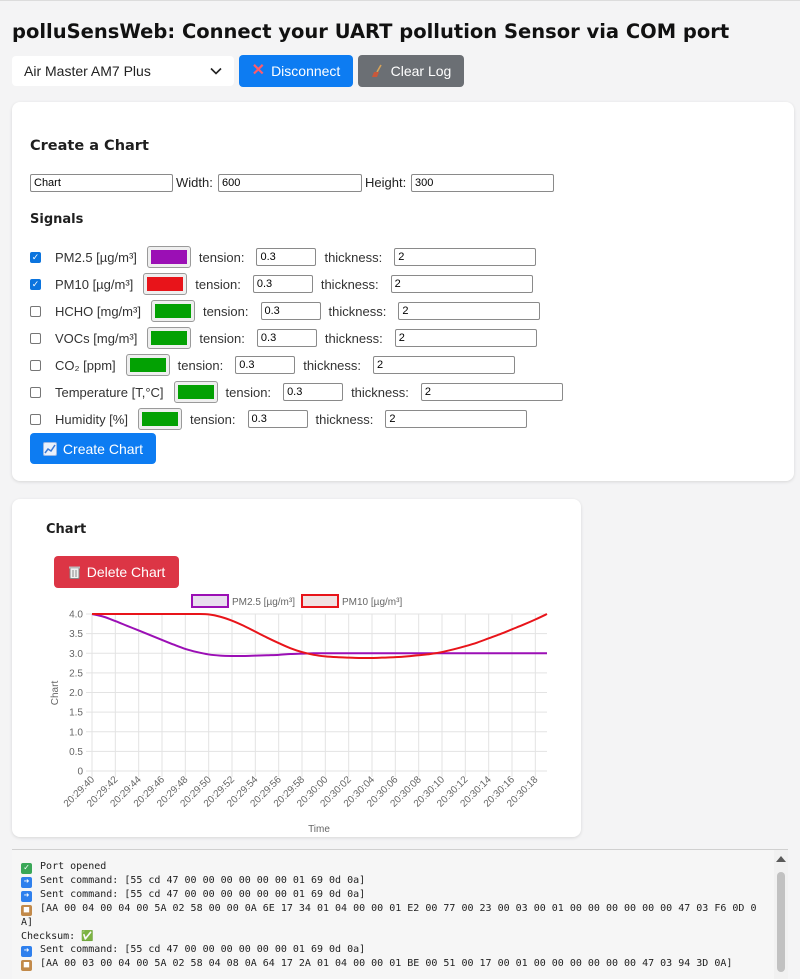  I want to click on y-tick-label: 2.5, so click(76, 673).